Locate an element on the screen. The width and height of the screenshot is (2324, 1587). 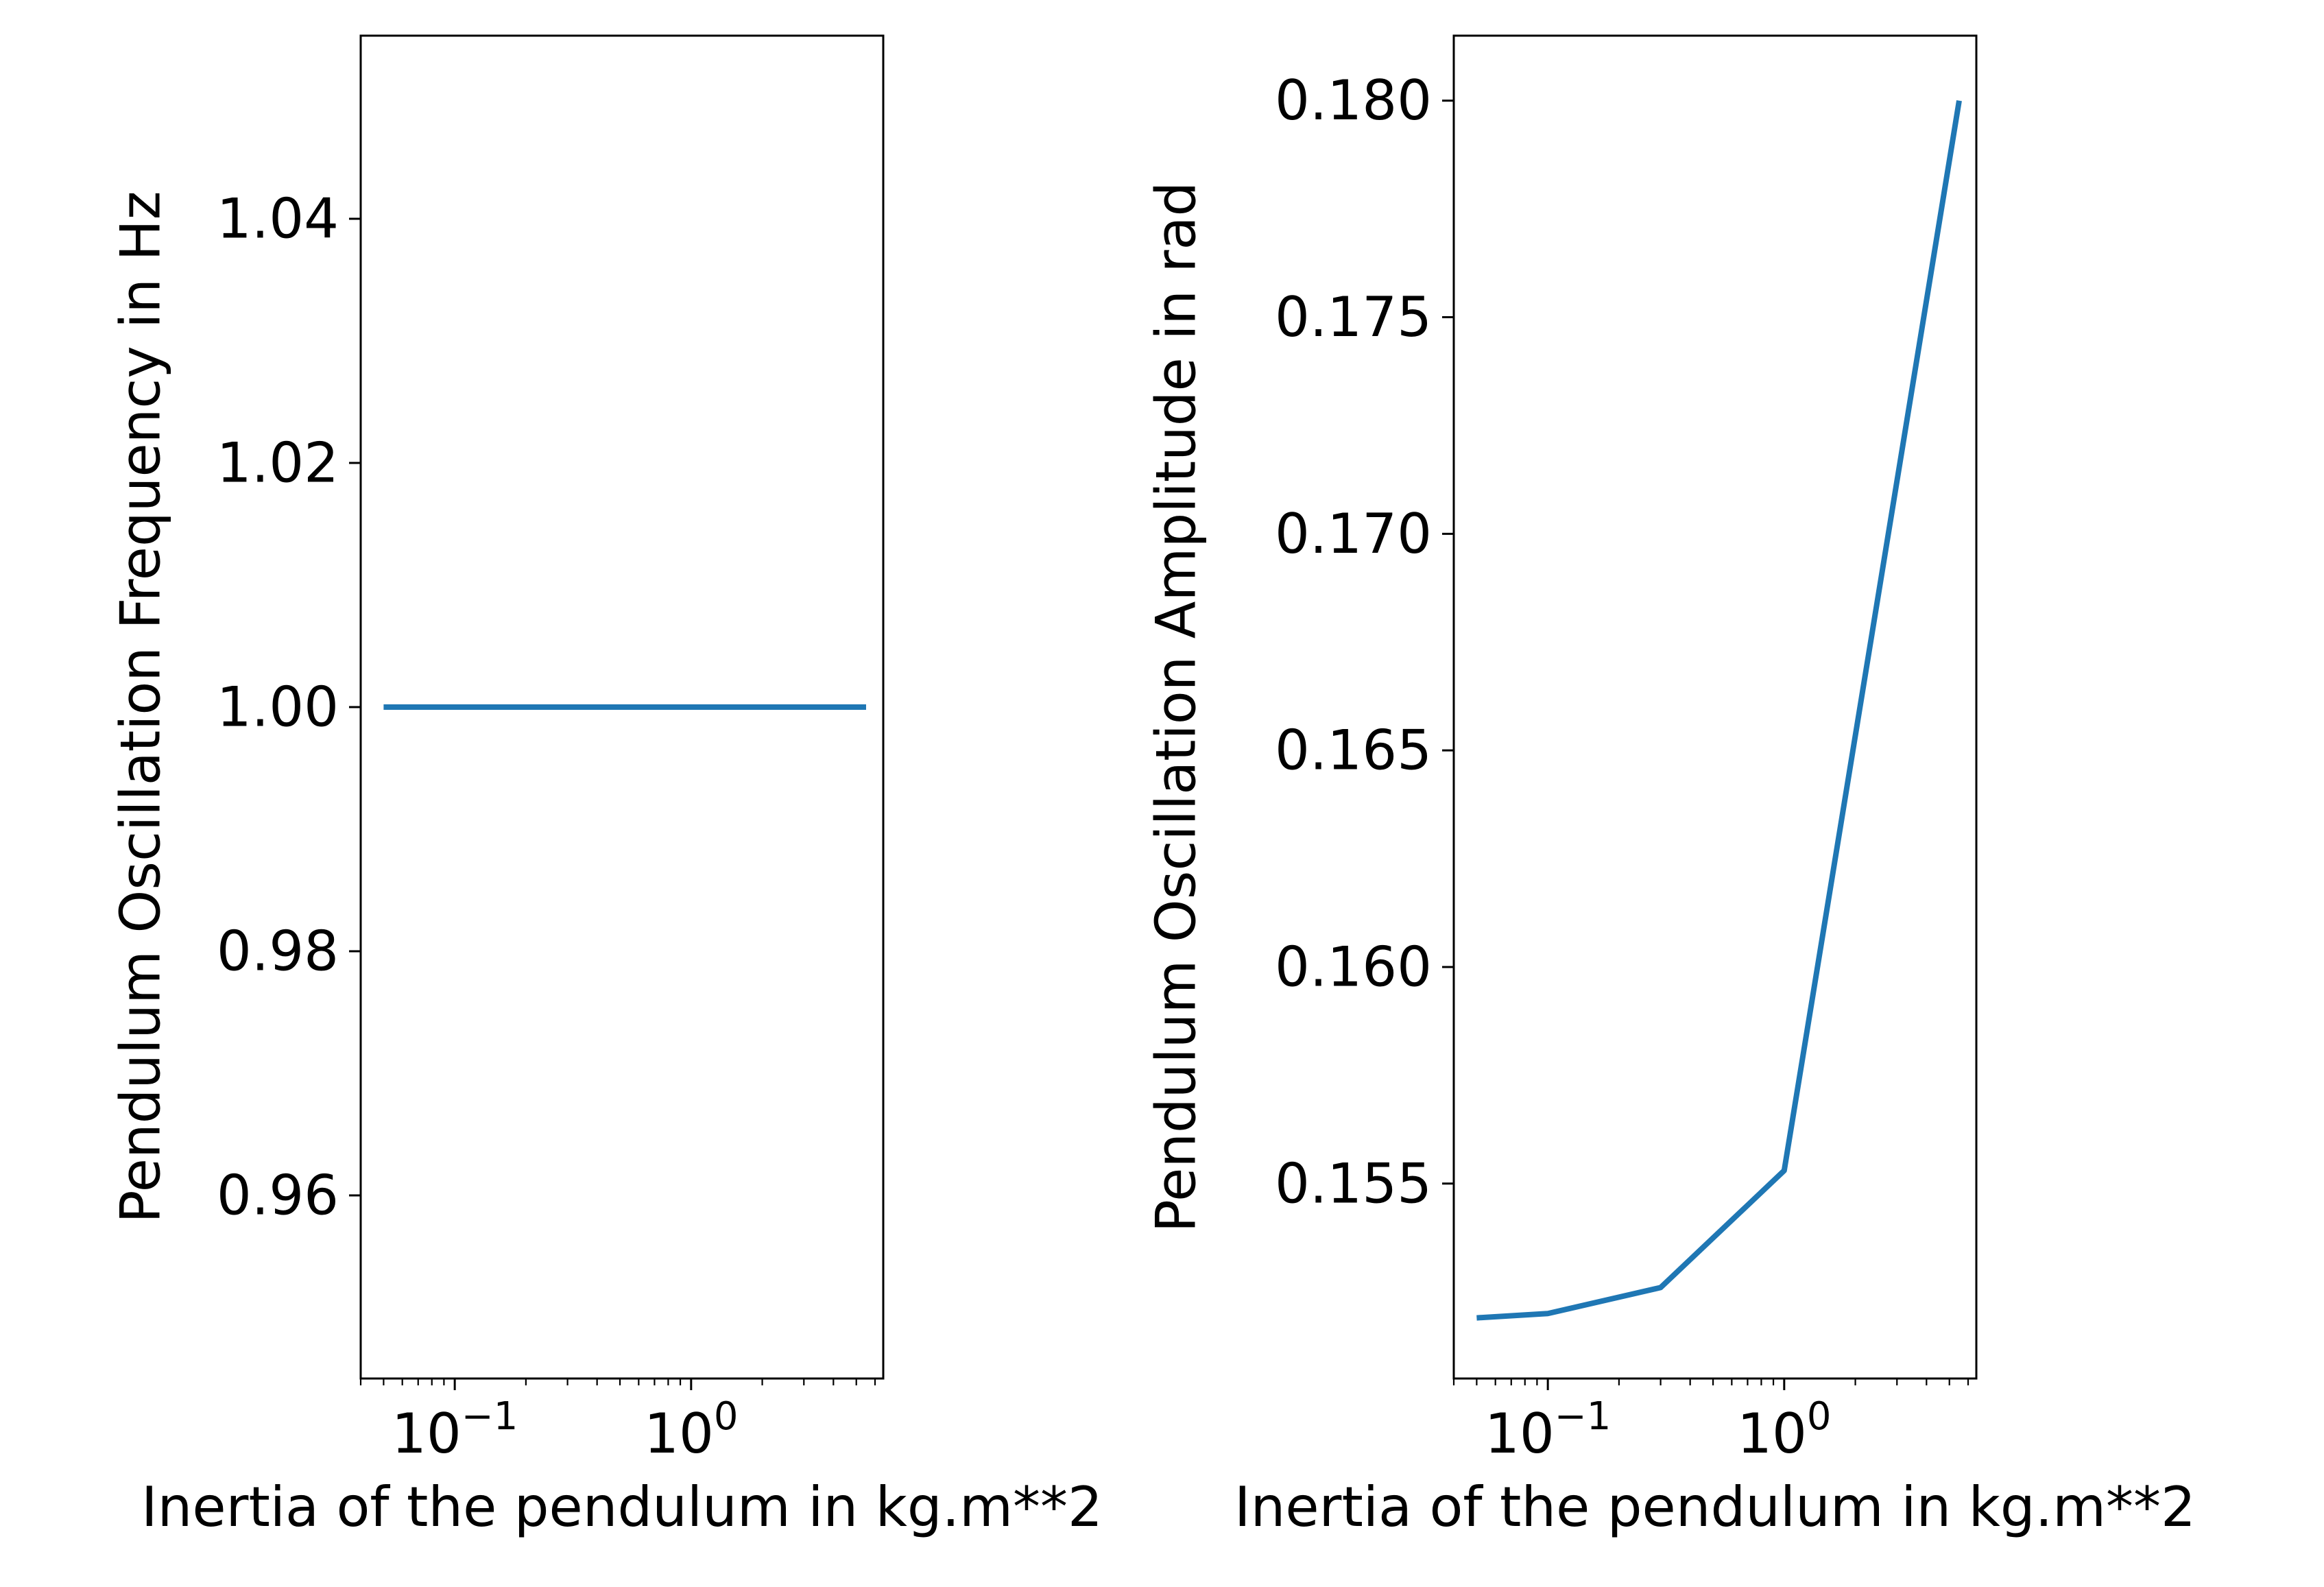
y-tick-label: 0.96 is located at coordinates (278, 1196).